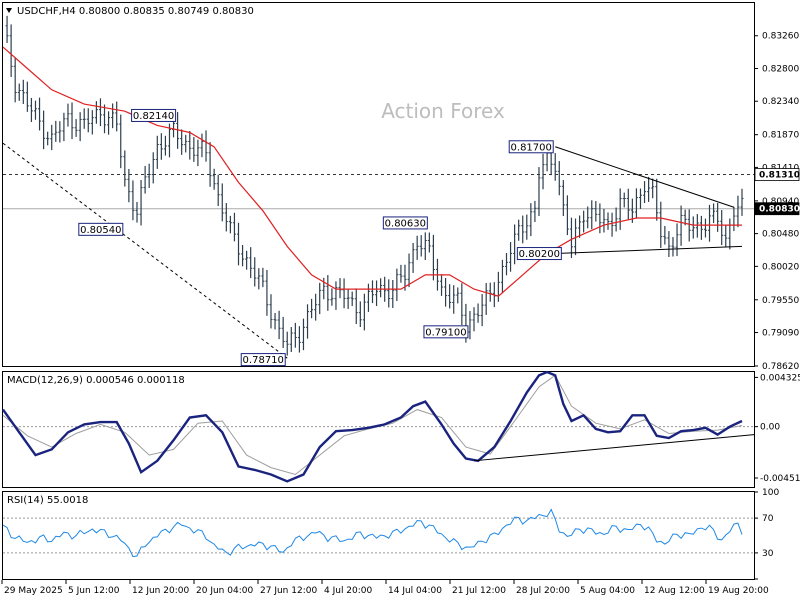 The height and width of the screenshot is (600, 800). I want to click on price-label: 0.80540, so click(100, 230).